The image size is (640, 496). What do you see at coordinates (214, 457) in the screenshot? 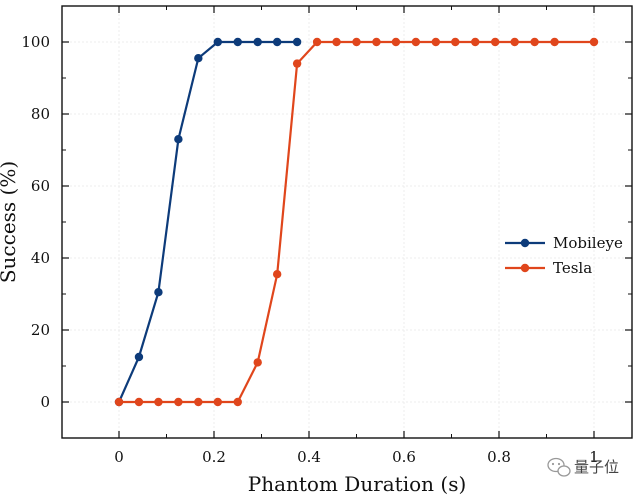
I see `x-tick-label: 0.2` at bounding box center [214, 457].